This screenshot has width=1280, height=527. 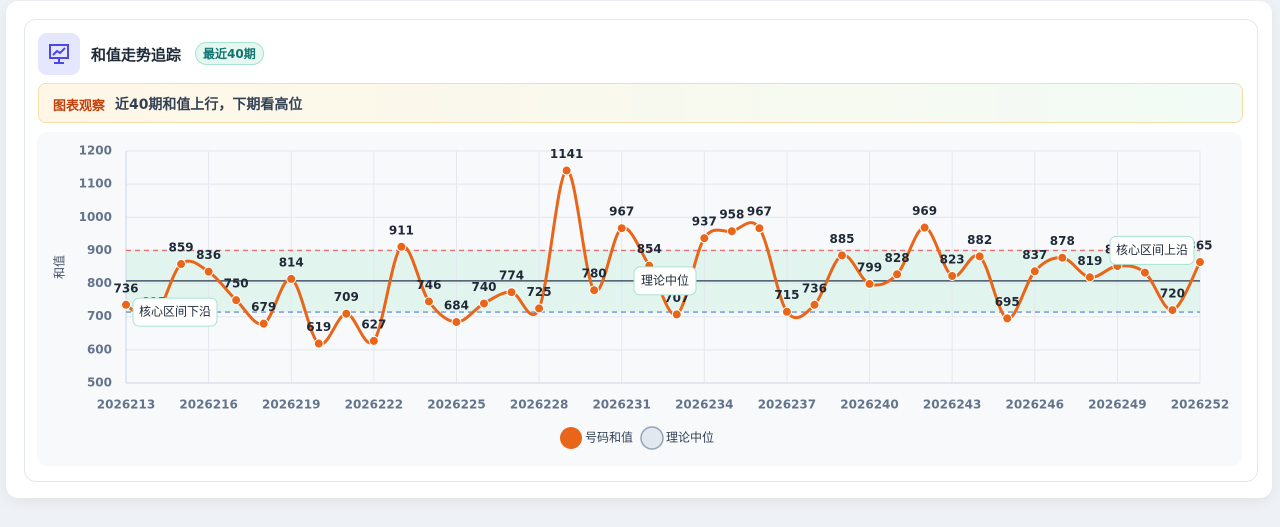 What do you see at coordinates (1152, 250) in the screenshot?
I see `annotation-label: 核心区间上沿` at bounding box center [1152, 250].